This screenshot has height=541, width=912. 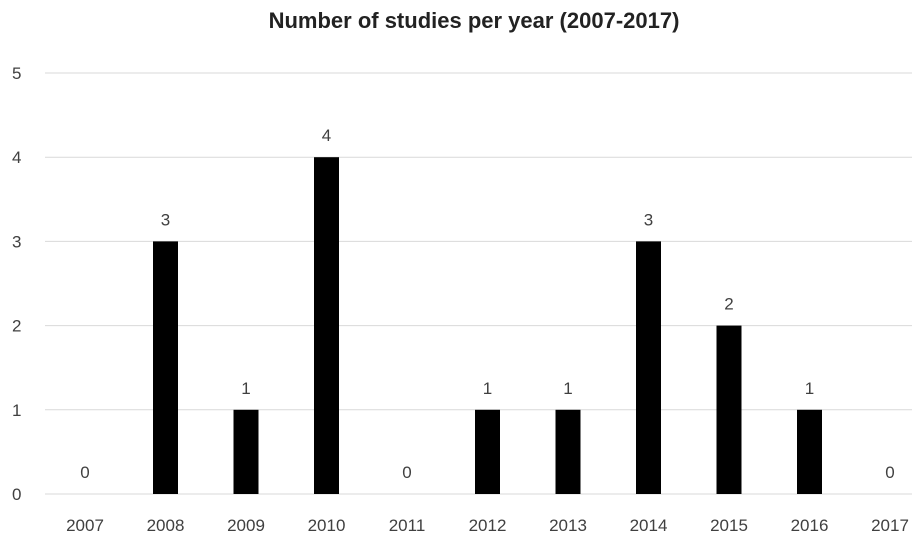 What do you see at coordinates (16, 241) in the screenshot?
I see `y-tick-label: 3` at bounding box center [16, 241].